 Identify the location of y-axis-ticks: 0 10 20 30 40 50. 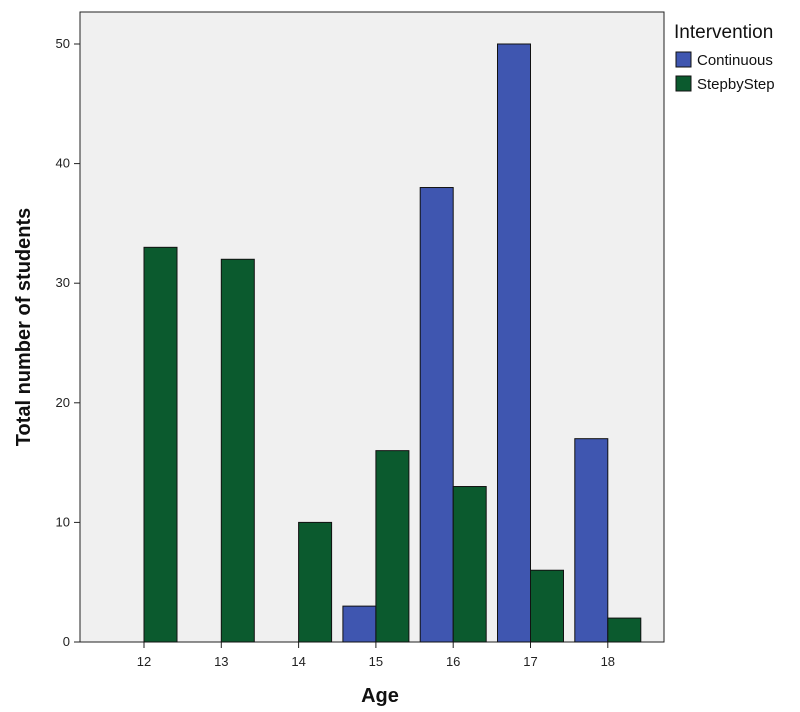
(68, 342).